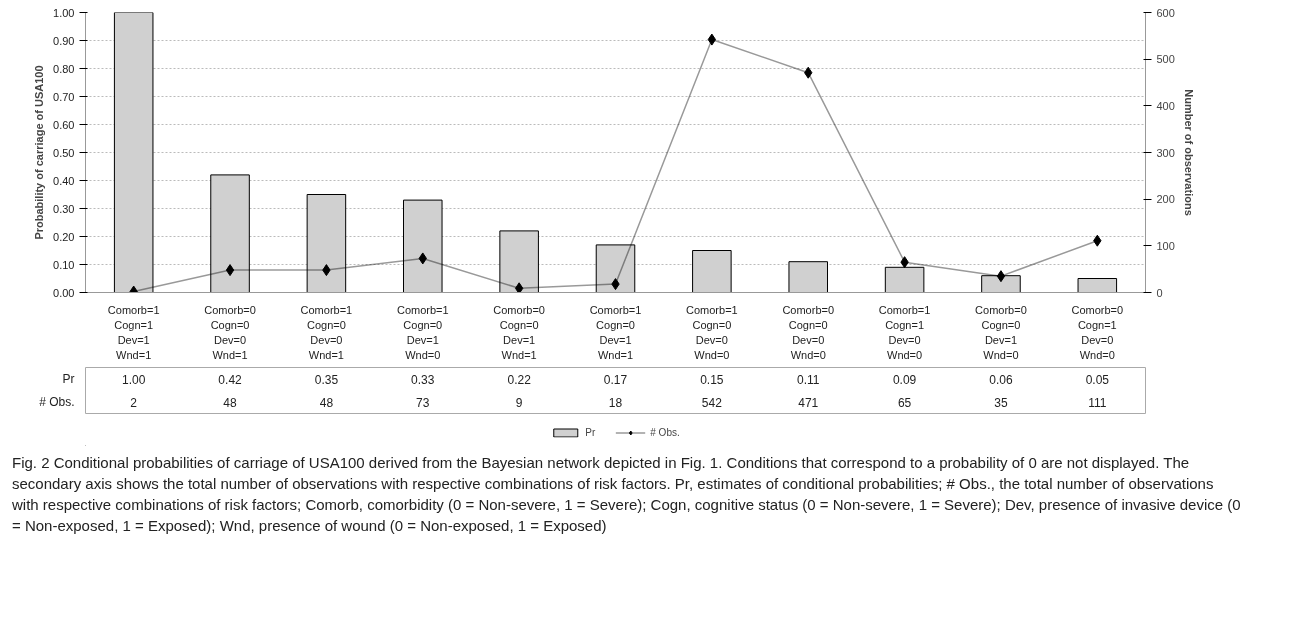 The height and width of the screenshot is (630, 1292). Describe the element at coordinates (591, 432) in the screenshot. I see `legend-label: Pr` at that location.